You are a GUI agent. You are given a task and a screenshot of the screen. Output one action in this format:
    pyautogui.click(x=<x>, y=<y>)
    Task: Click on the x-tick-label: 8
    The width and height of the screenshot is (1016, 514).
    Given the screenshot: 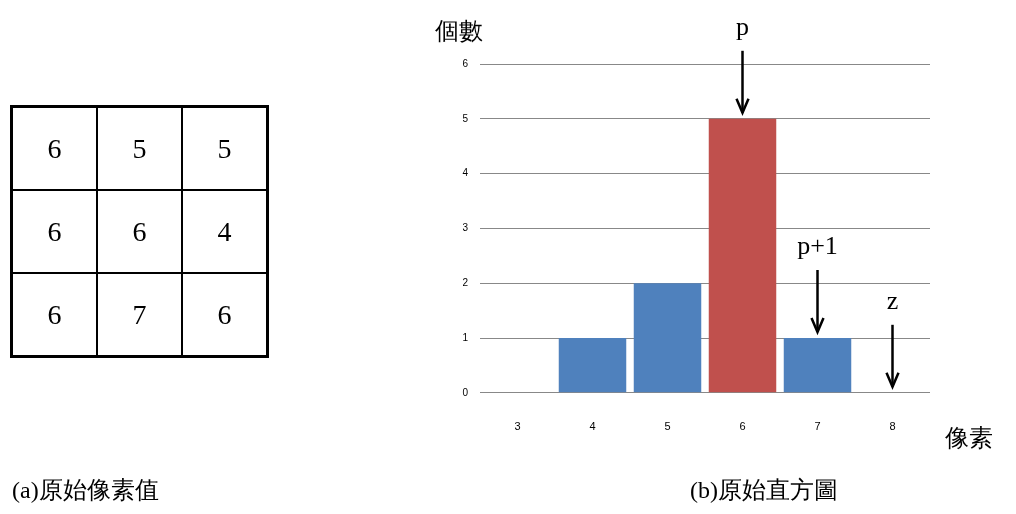 What is the action you would take?
    pyautogui.click(x=892, y=426)
    